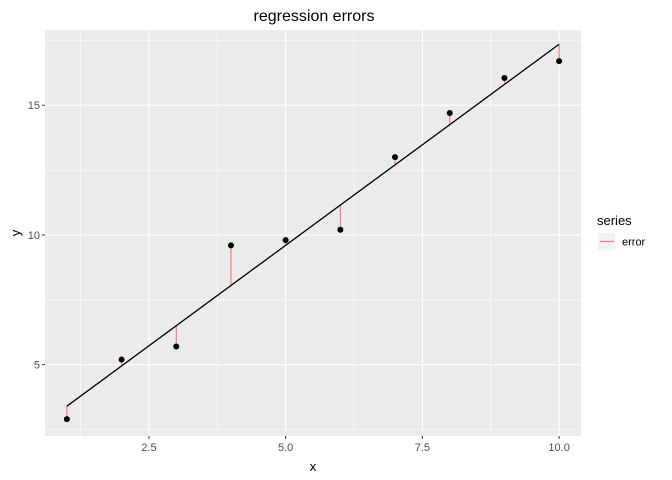  I want to click on x-tick-label: 5.0, so click(285, 448).